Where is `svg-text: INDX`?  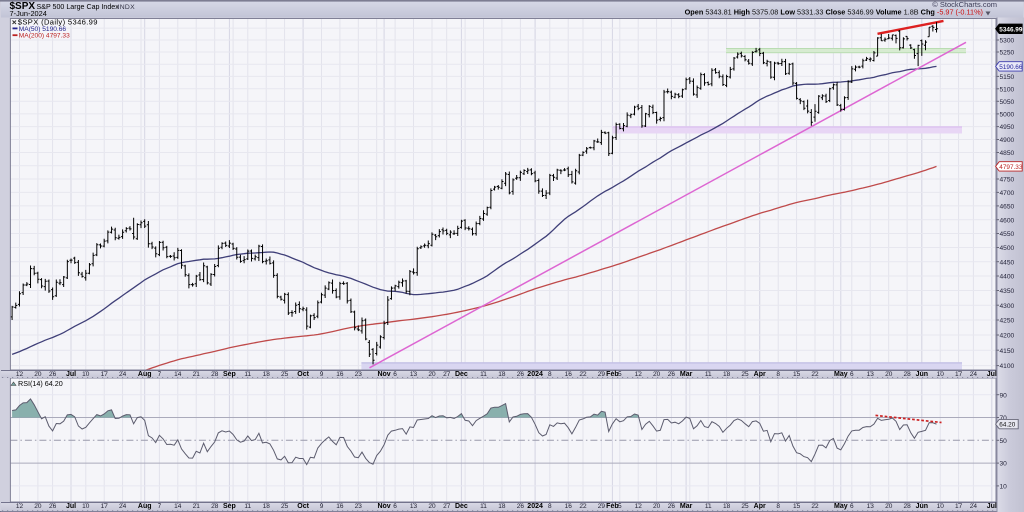
svg-text: INDX is located at coordinates (127, 7).